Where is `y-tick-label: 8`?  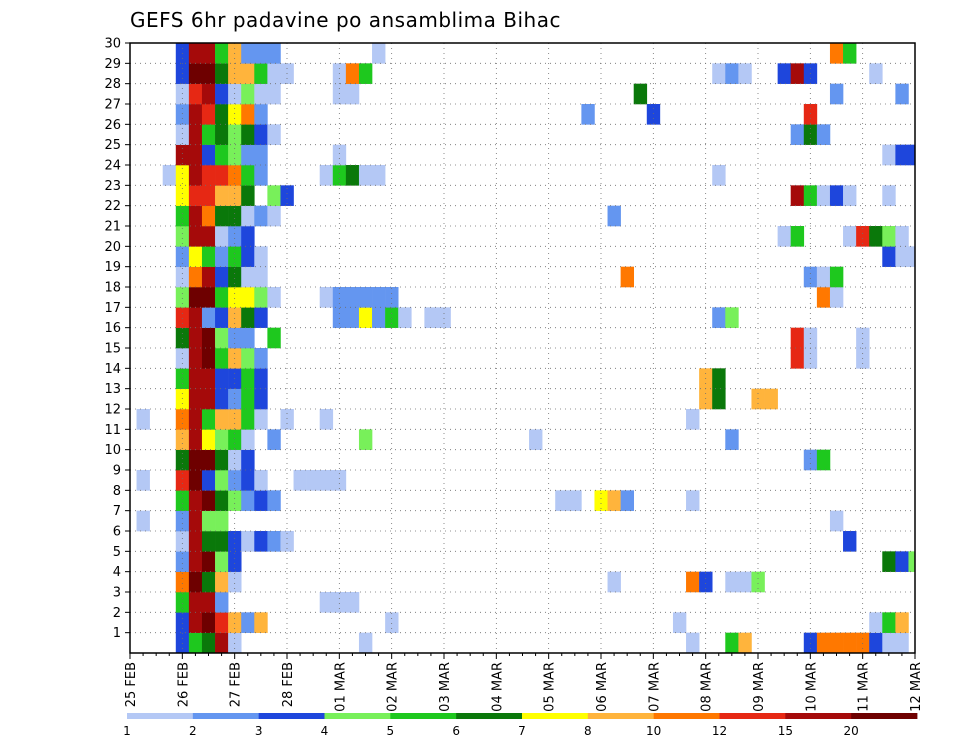
y-tick-label: 8 is located at coordinates (117, 491).